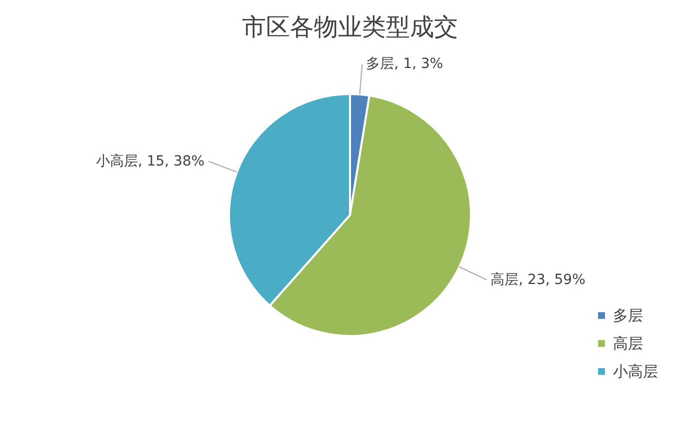 The width and height of the screenshot is (700, 422). What do you see at coordinates (628, 343) in the screenshot?
I see `legend-label: 高层` at bounding box center [628, 343].